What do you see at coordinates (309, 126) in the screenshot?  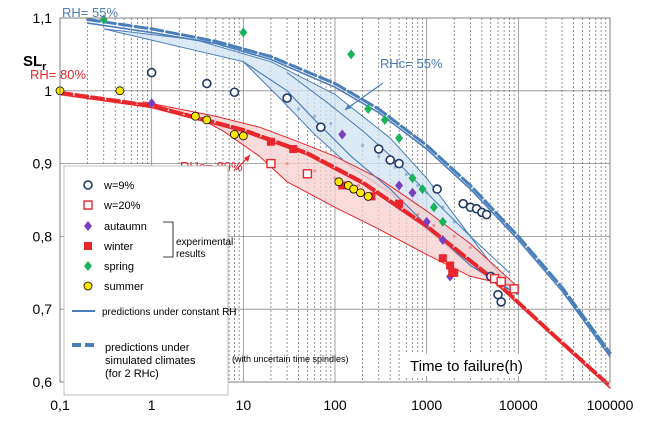 I see `annotation-arrows` at bounding box center [309, 126].